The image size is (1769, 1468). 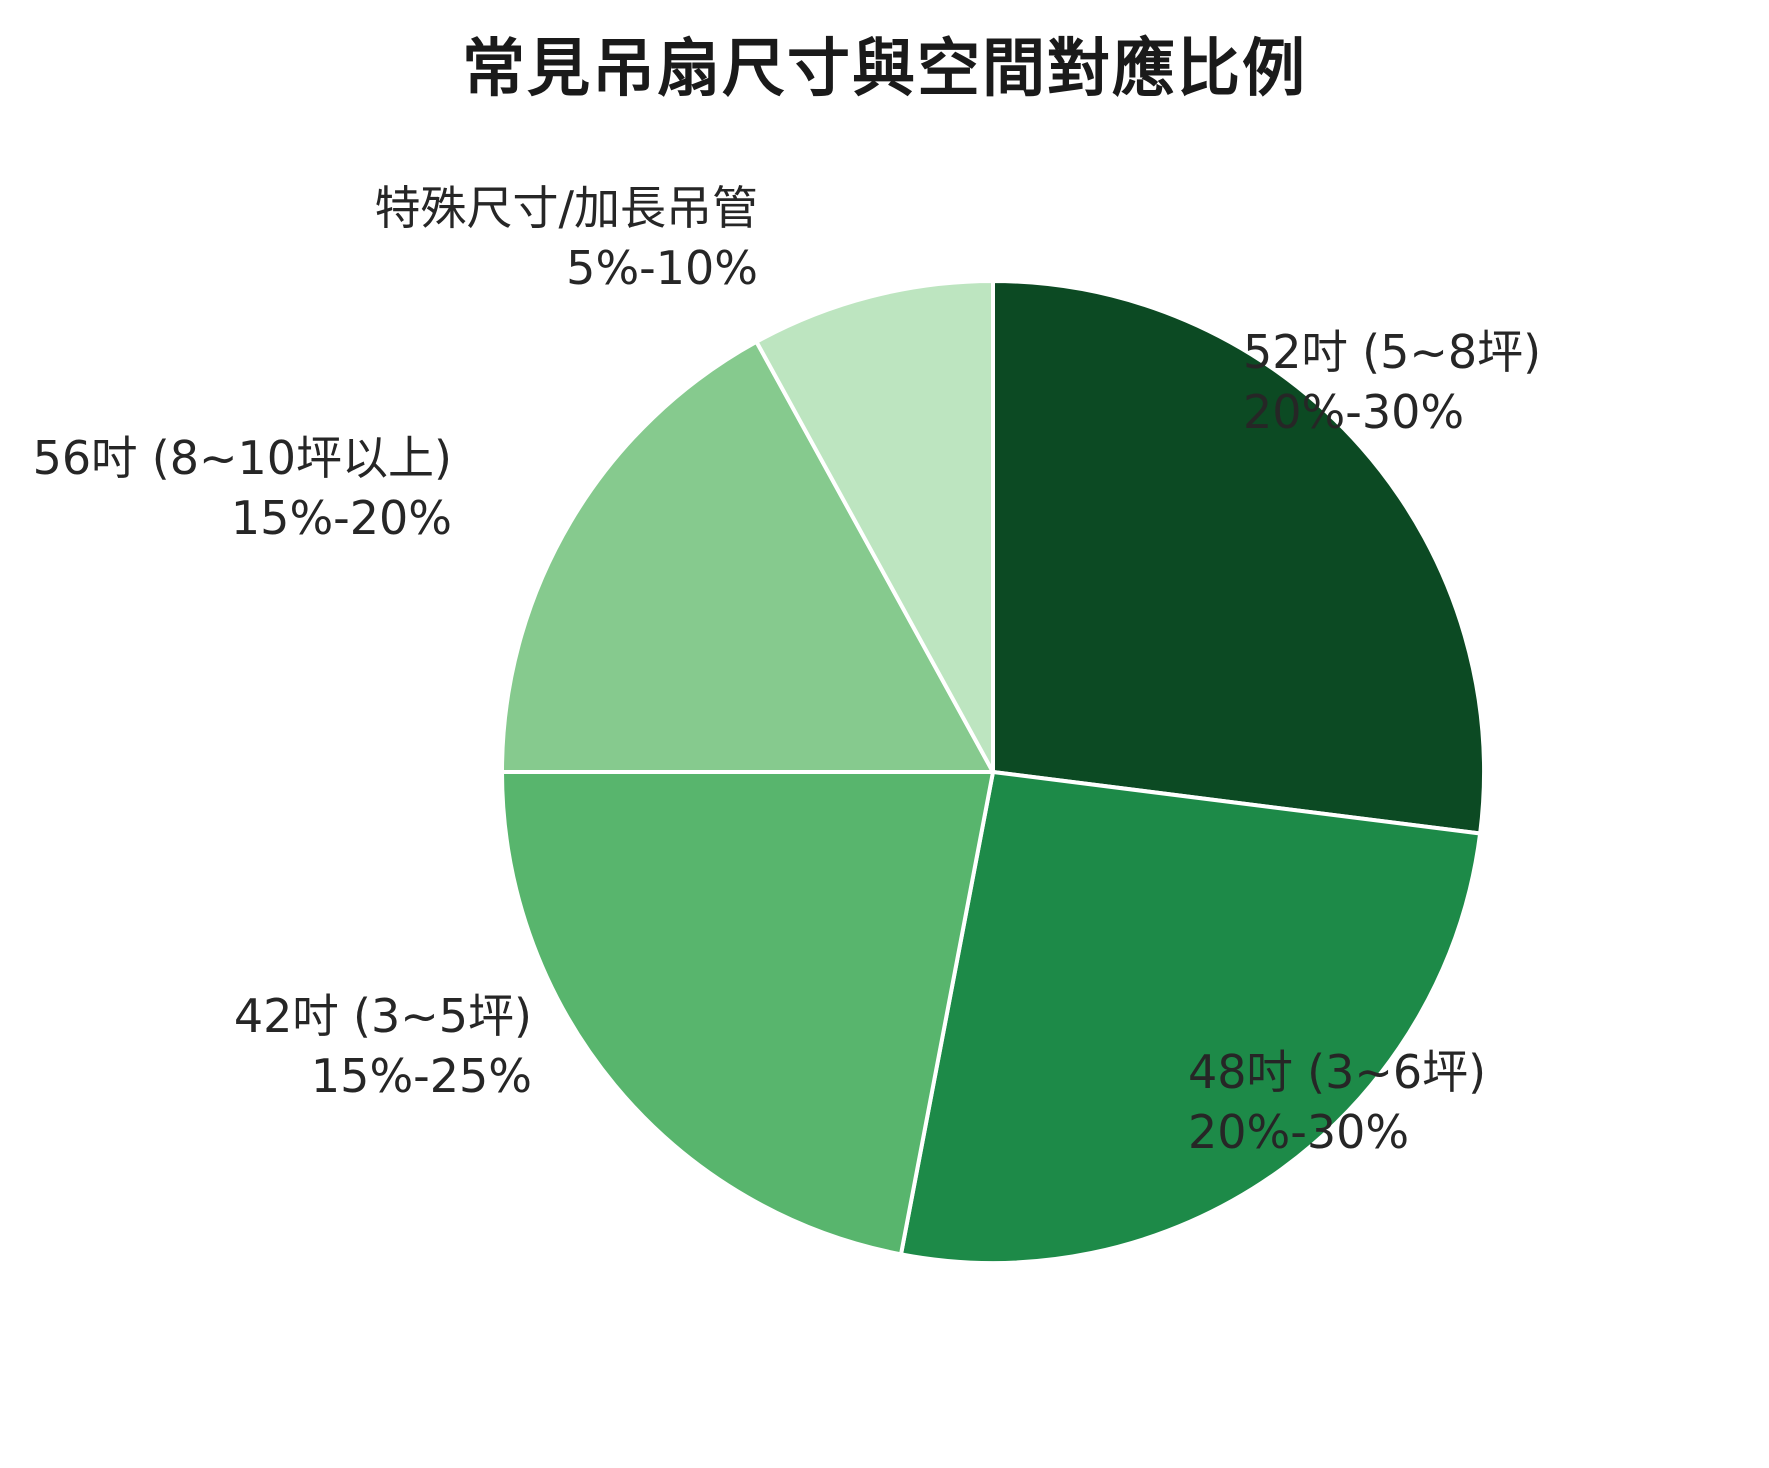 I want to click on slice-label-42in: 42吋 (3~5坪) 15%-25%, so click(x=383, y=1046).